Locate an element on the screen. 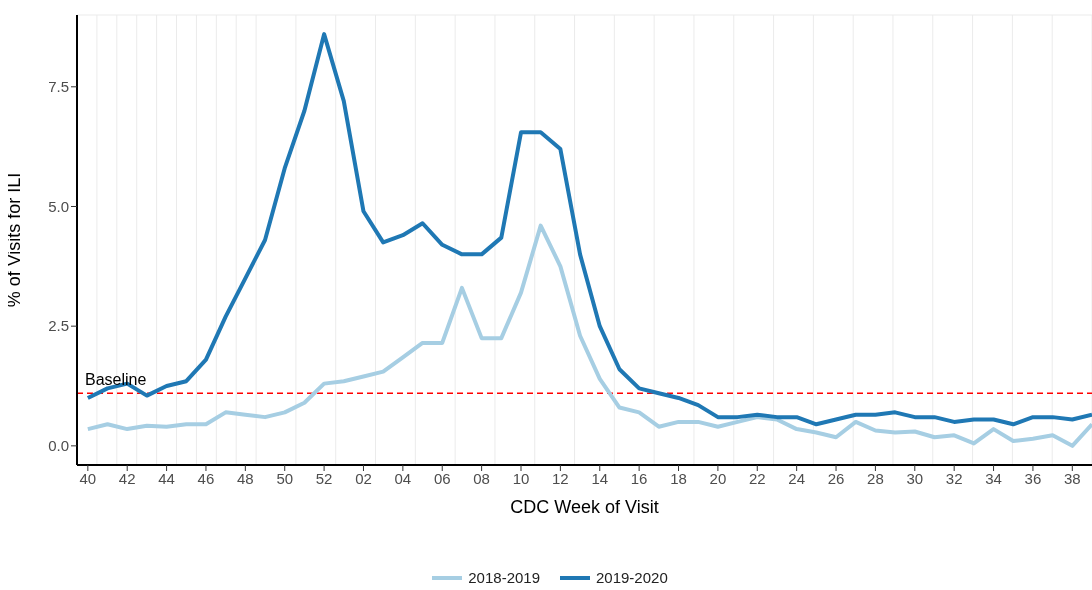  x-tick-label: 44 is located at coordinates (166, 478).